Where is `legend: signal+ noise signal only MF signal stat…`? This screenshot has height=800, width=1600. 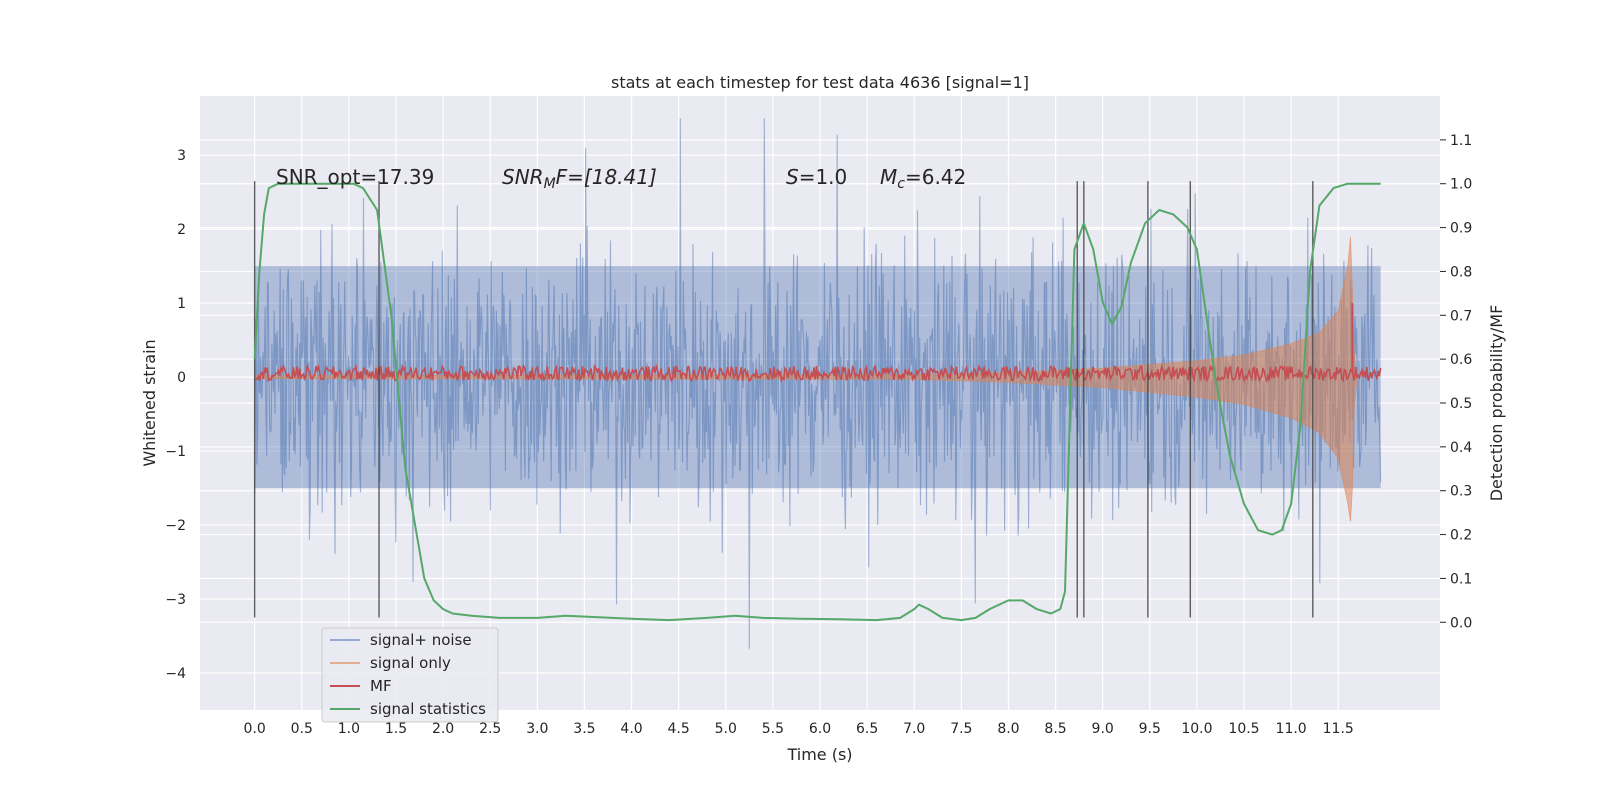
legend: signal+ noise signal only MF signal stat… is located at coordinates (410, 675).